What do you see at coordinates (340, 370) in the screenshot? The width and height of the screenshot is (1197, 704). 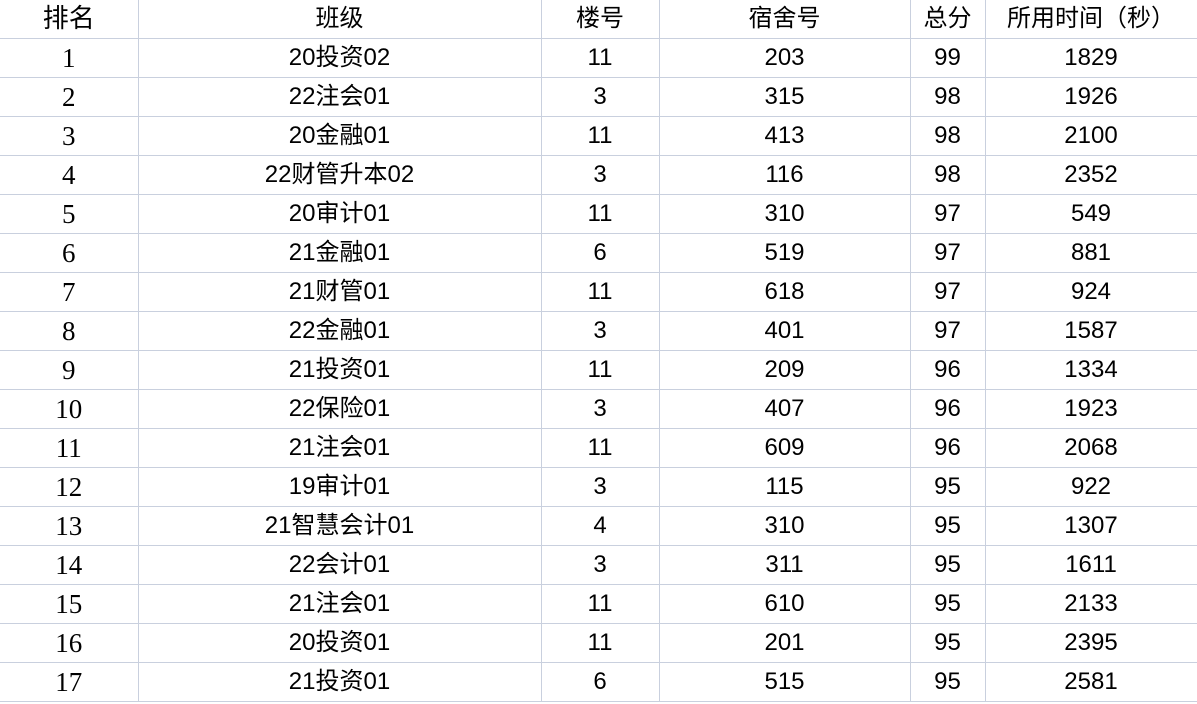 I see `cell-class: 21投资01` at bounding box center [340, 370].